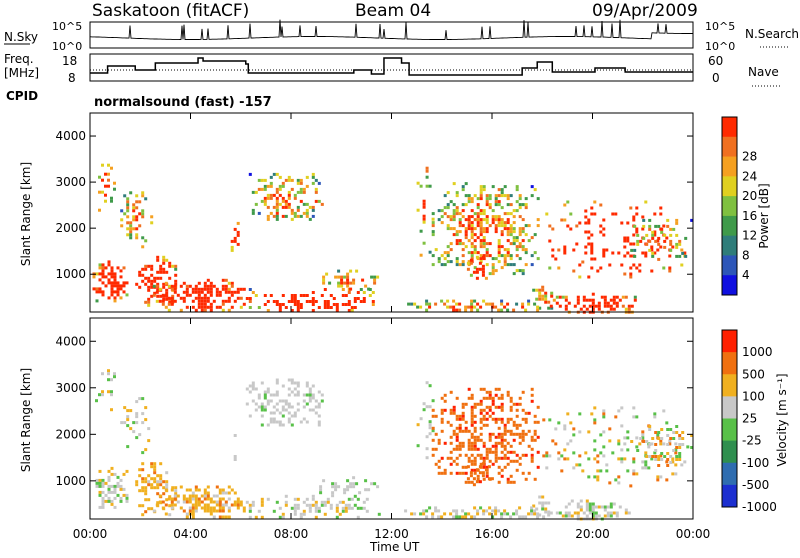 The width and height of the screenshot is (800, 558). What do you see at coordinates (90, 534) in the screenshot?
I see `x-tick-label: 00:00` at bounding box center [90, 534].